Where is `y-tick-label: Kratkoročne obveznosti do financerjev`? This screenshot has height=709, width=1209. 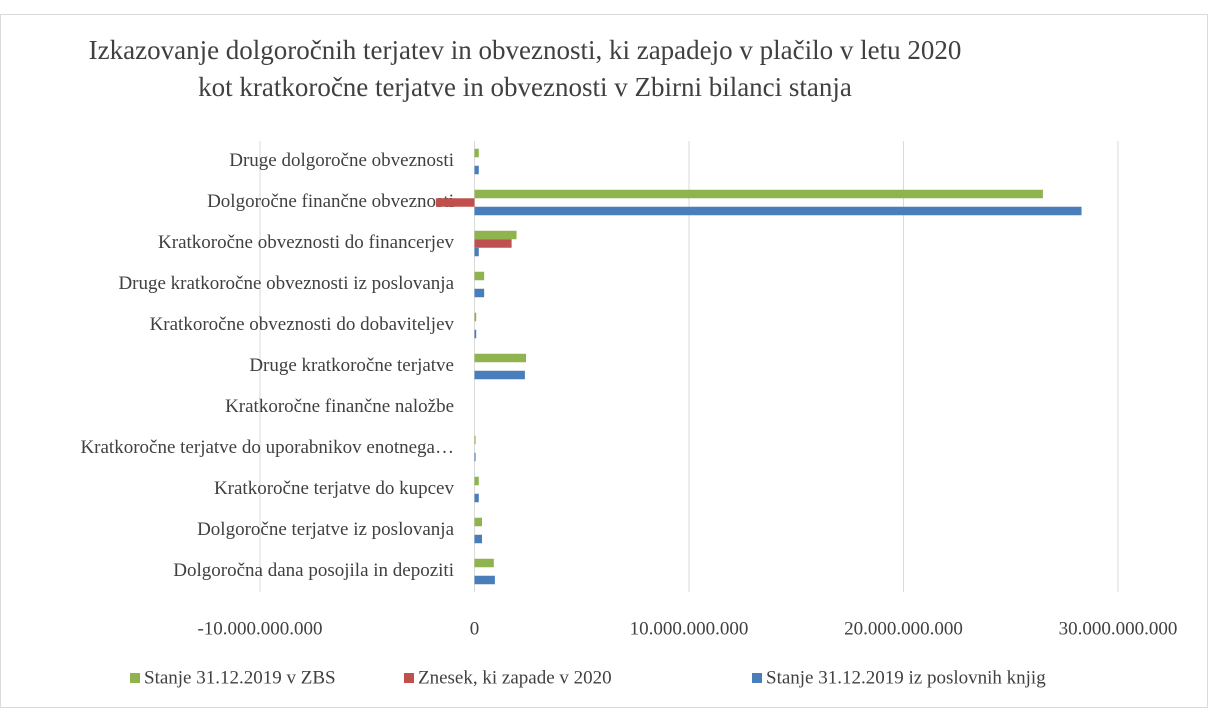 y-tick-label: Kratkoročne obveznosti do financerjev is located at coordinates (306, 242).